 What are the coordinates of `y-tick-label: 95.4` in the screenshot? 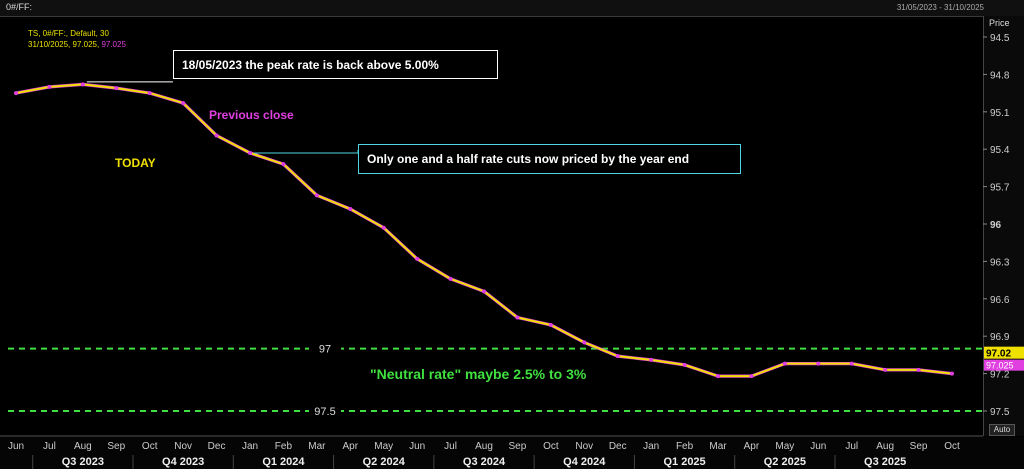 It's located at (1000, 150).